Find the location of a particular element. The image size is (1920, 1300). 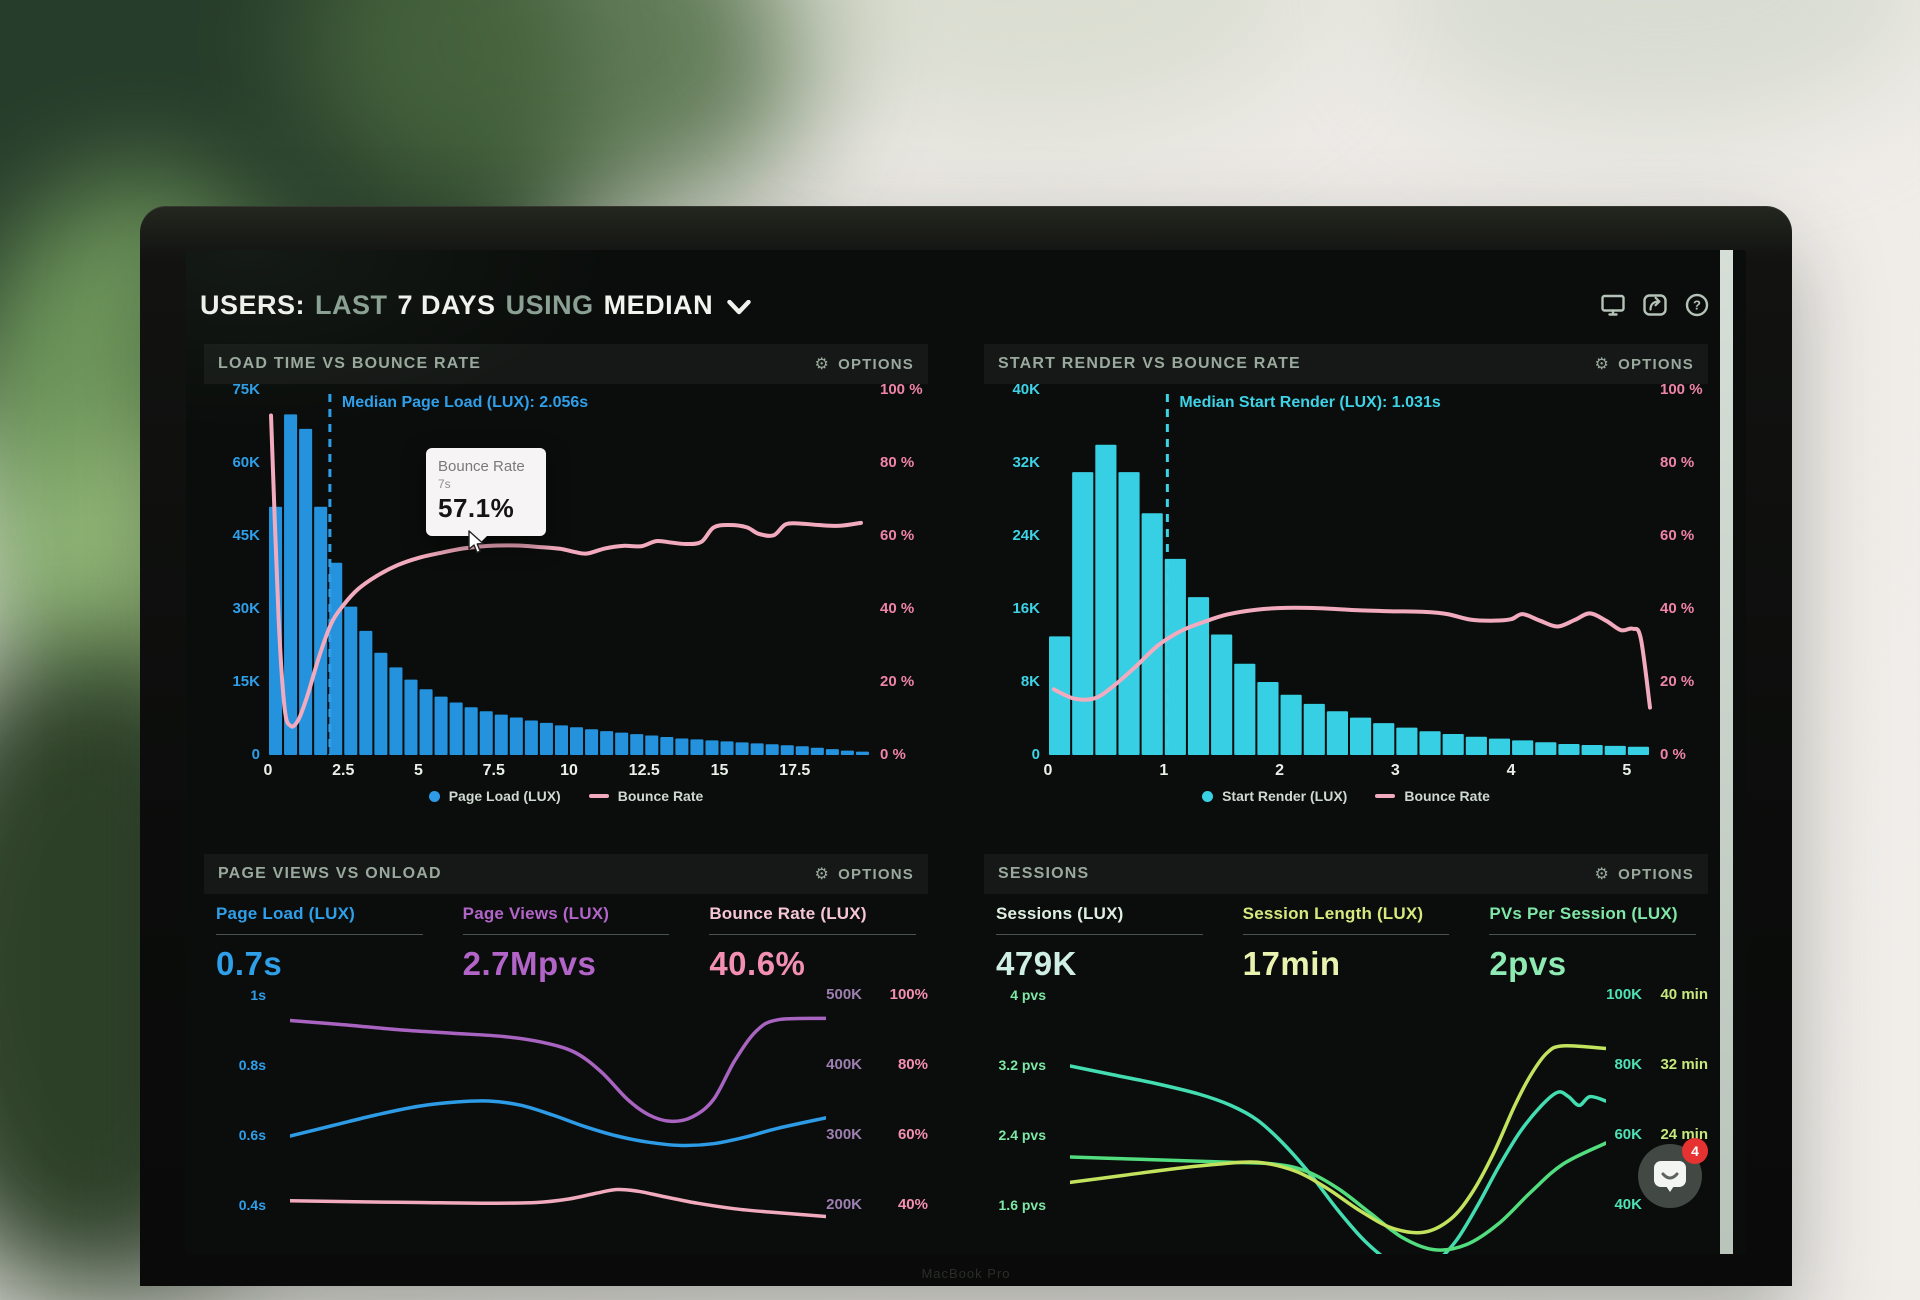

display-icon is located at coordinates (1613, 305).